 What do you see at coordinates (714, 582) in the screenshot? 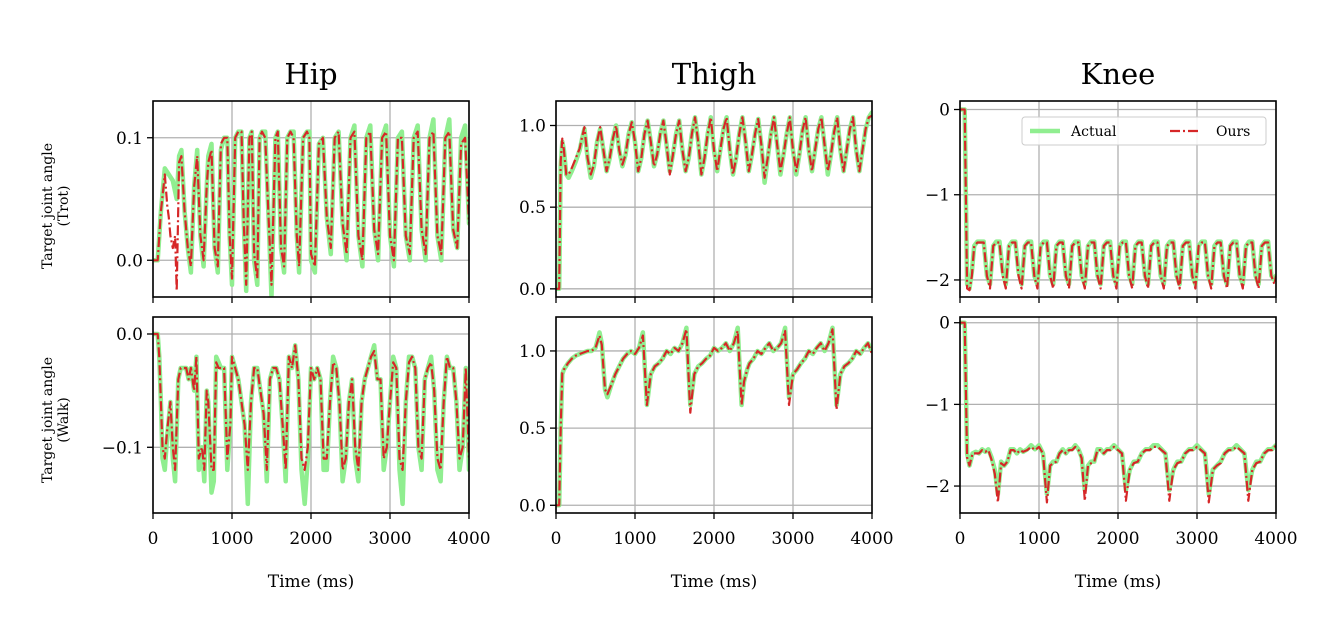
I see `xlabel-thigh: Time (ms)` at bounding box center [714, 582].